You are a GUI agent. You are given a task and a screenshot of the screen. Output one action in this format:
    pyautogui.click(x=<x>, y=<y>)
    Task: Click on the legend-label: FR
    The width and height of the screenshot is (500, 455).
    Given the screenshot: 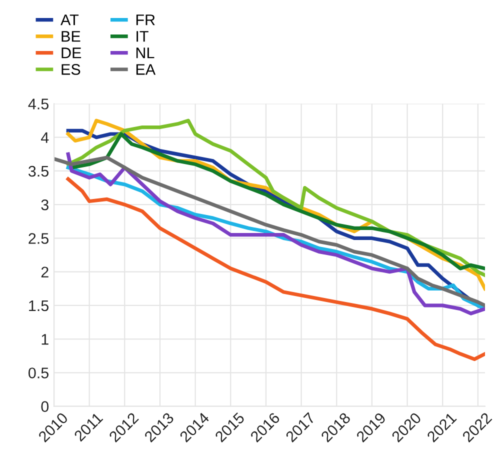 What is the action you would take?
    pyautogui.click(x=145, y=20)
    